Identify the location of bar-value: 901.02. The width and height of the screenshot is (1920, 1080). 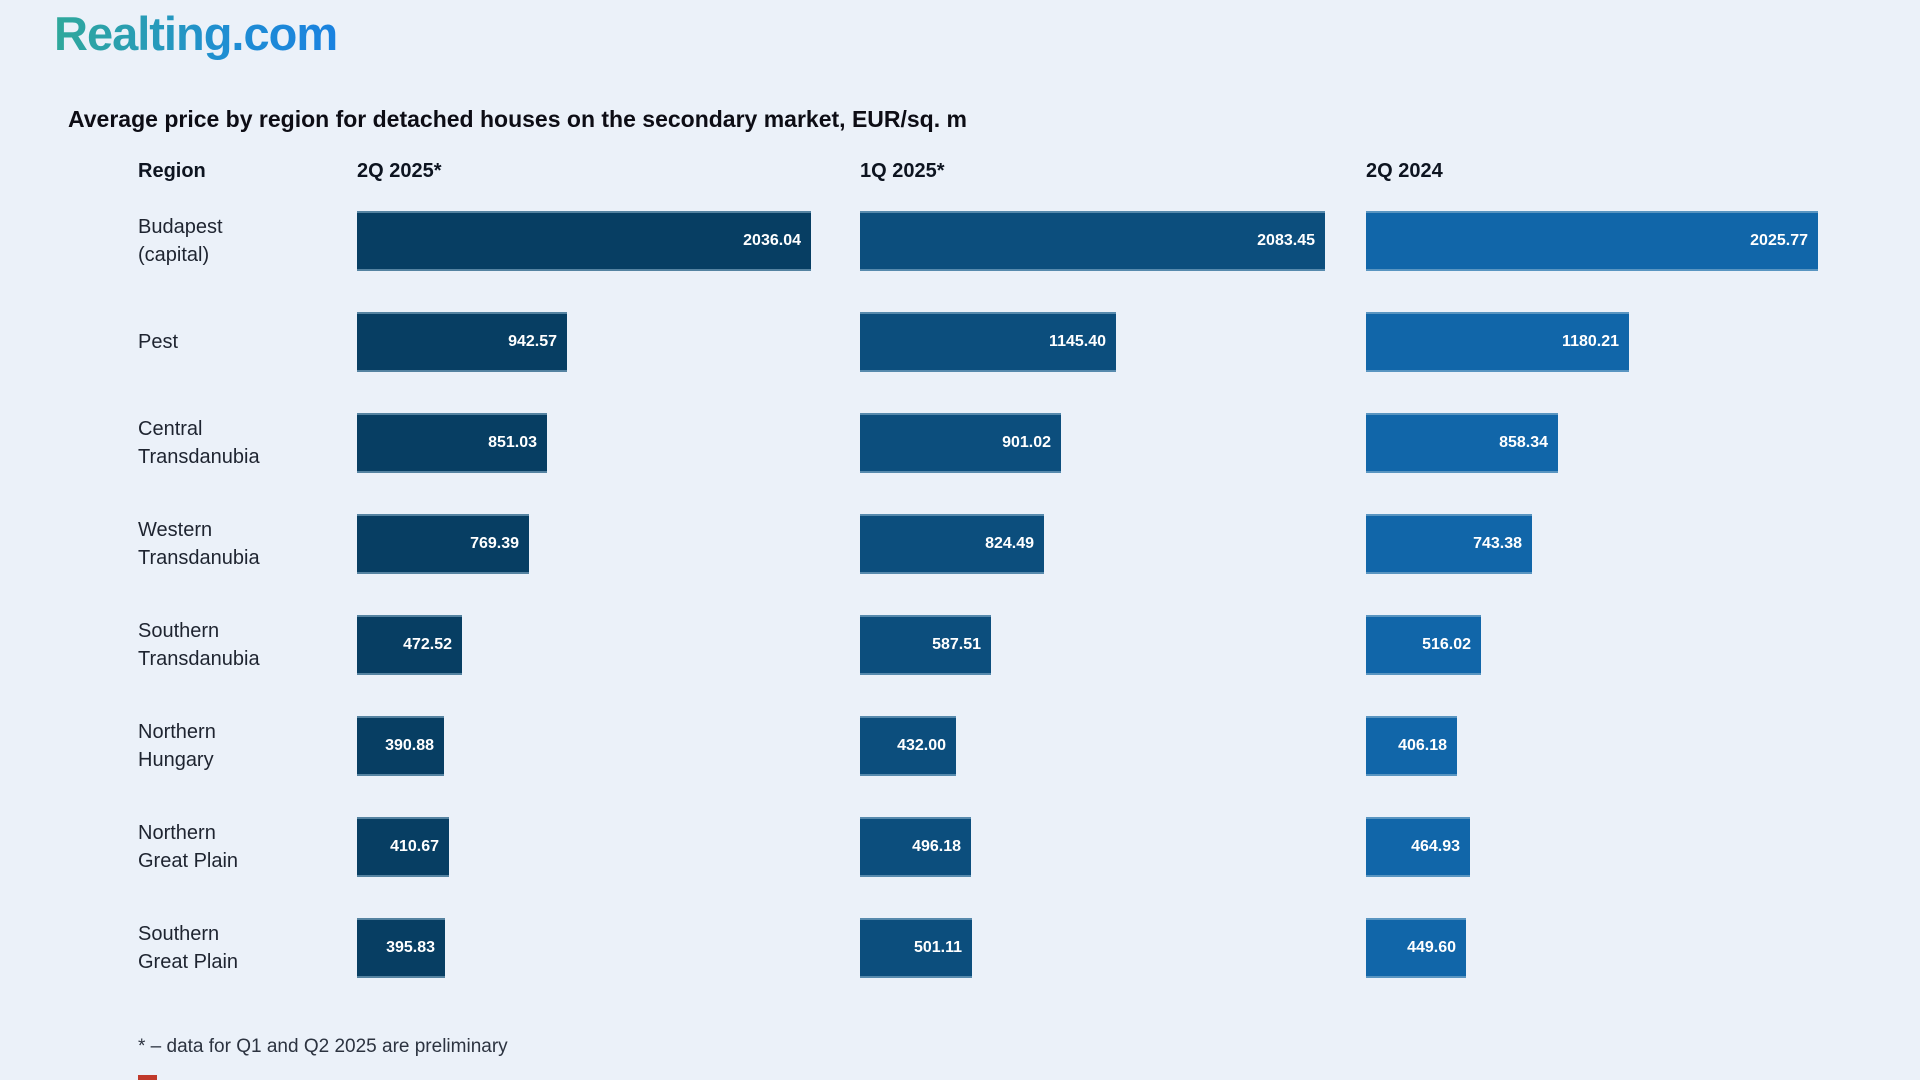
(1026, 442).